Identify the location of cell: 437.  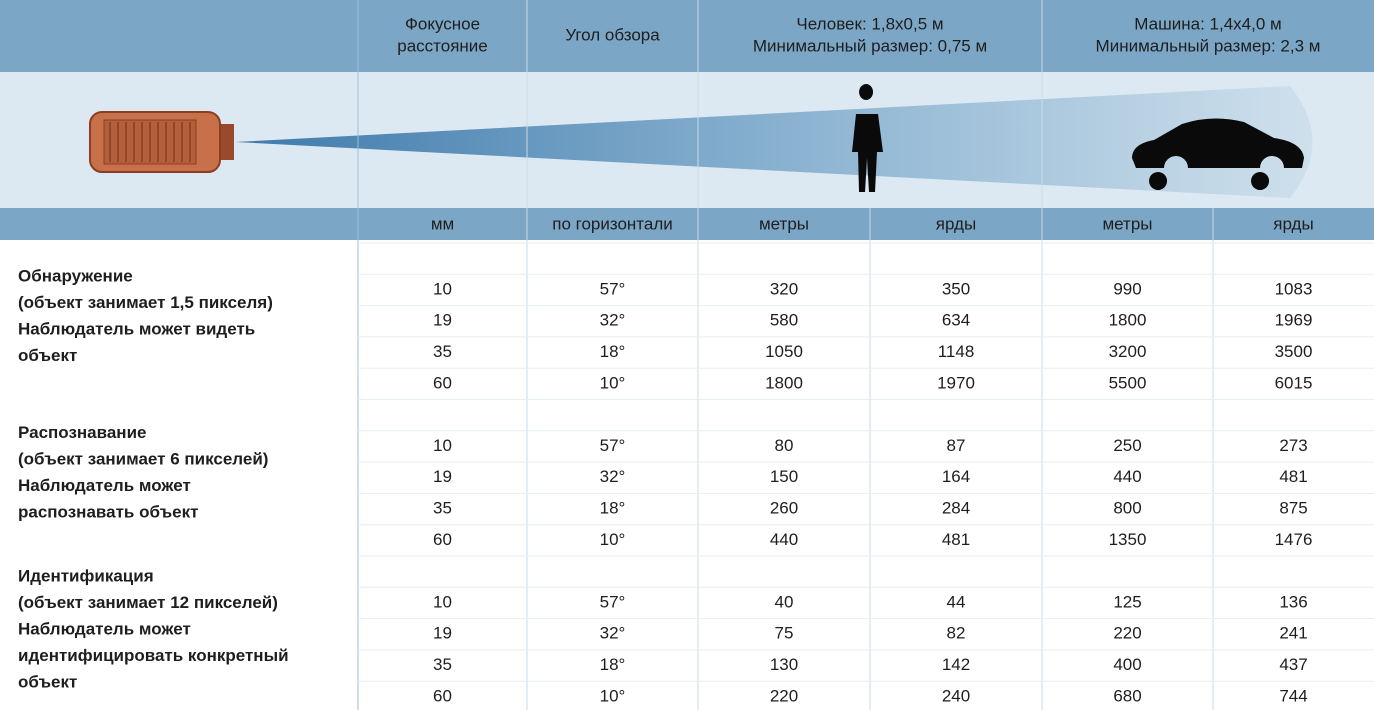
(1293, 664).